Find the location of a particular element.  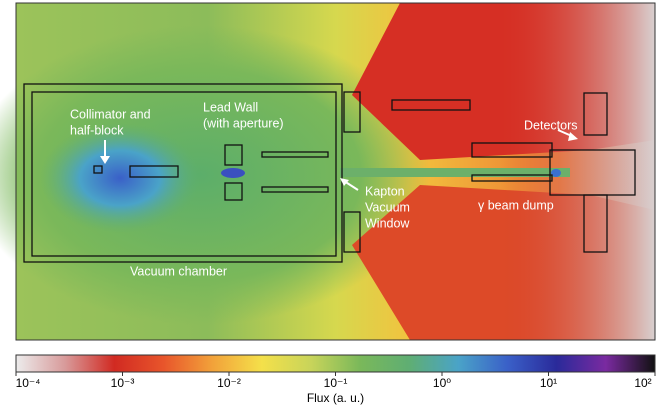

annotation: (with aperture) is located at coordinates (243, 123).